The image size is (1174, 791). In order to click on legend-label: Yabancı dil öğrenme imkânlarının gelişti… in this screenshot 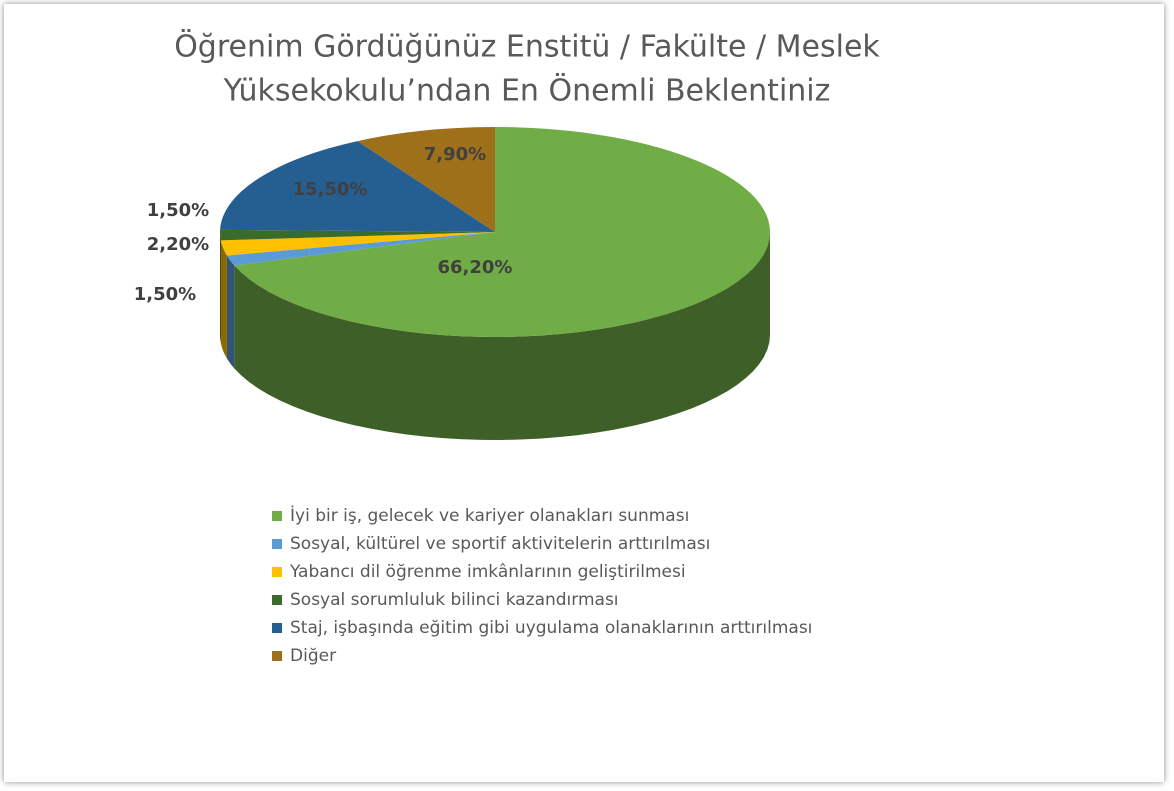, I will do `click(487, 572)`.